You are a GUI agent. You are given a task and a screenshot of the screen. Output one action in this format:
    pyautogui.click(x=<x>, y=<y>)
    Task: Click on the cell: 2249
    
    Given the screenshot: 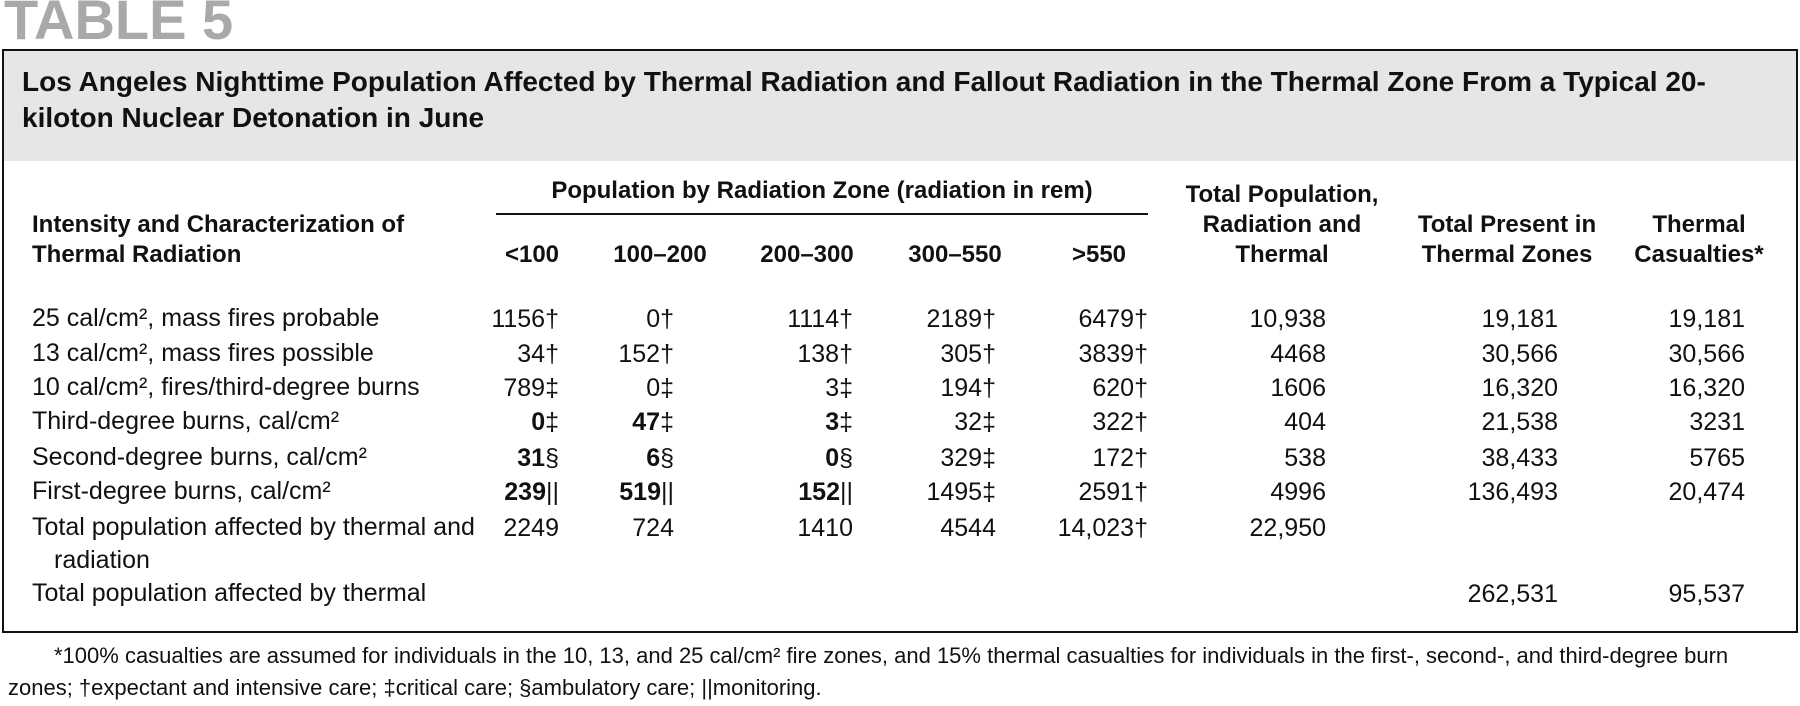 What is the action you would take?
    pyautogui.click(x=531, y=528)
    